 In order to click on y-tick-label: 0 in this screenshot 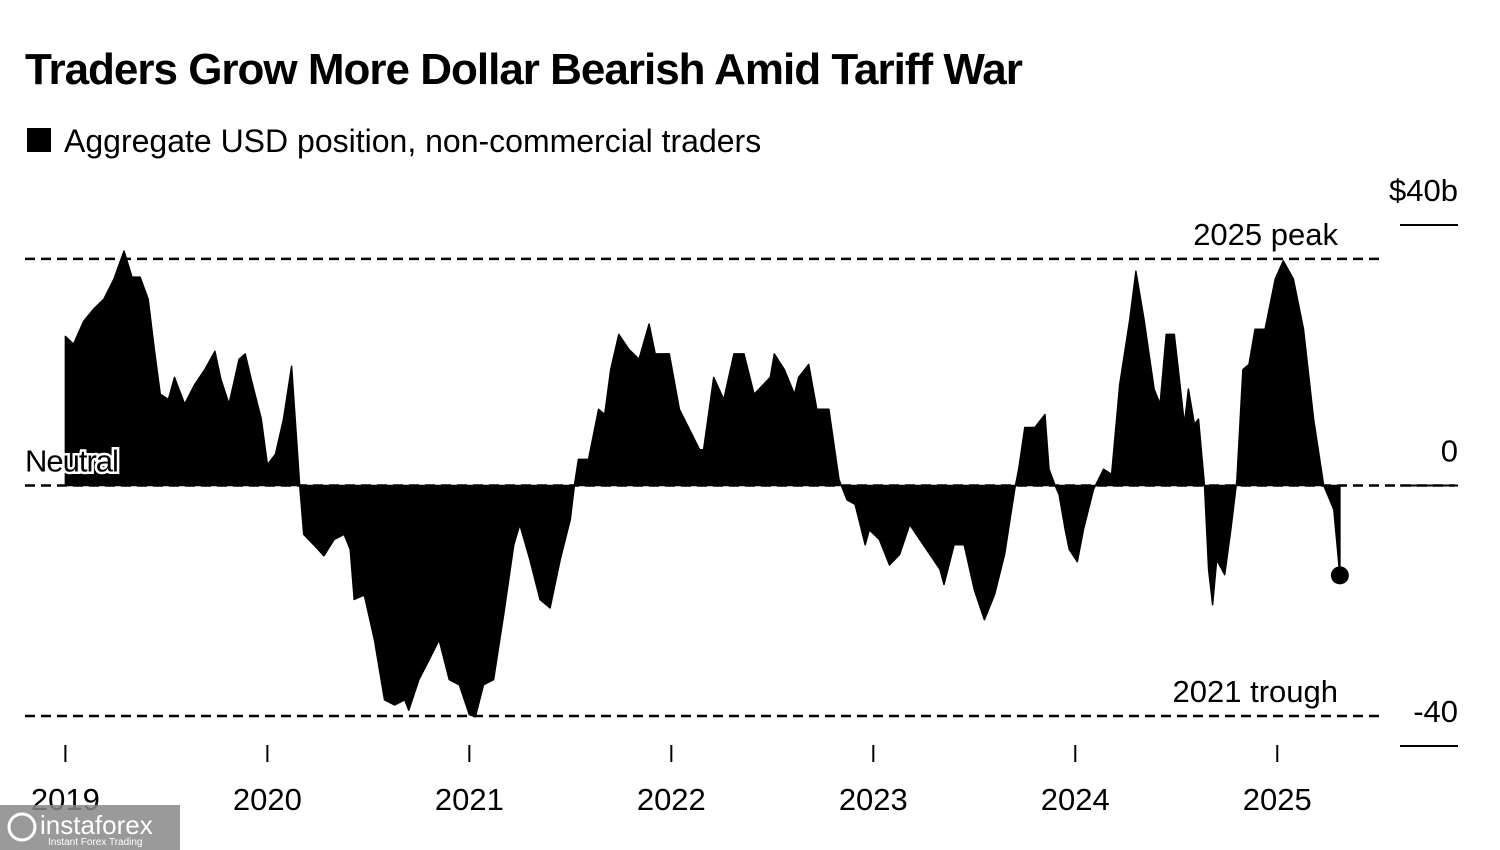, I will do `click(1449, 451)`.